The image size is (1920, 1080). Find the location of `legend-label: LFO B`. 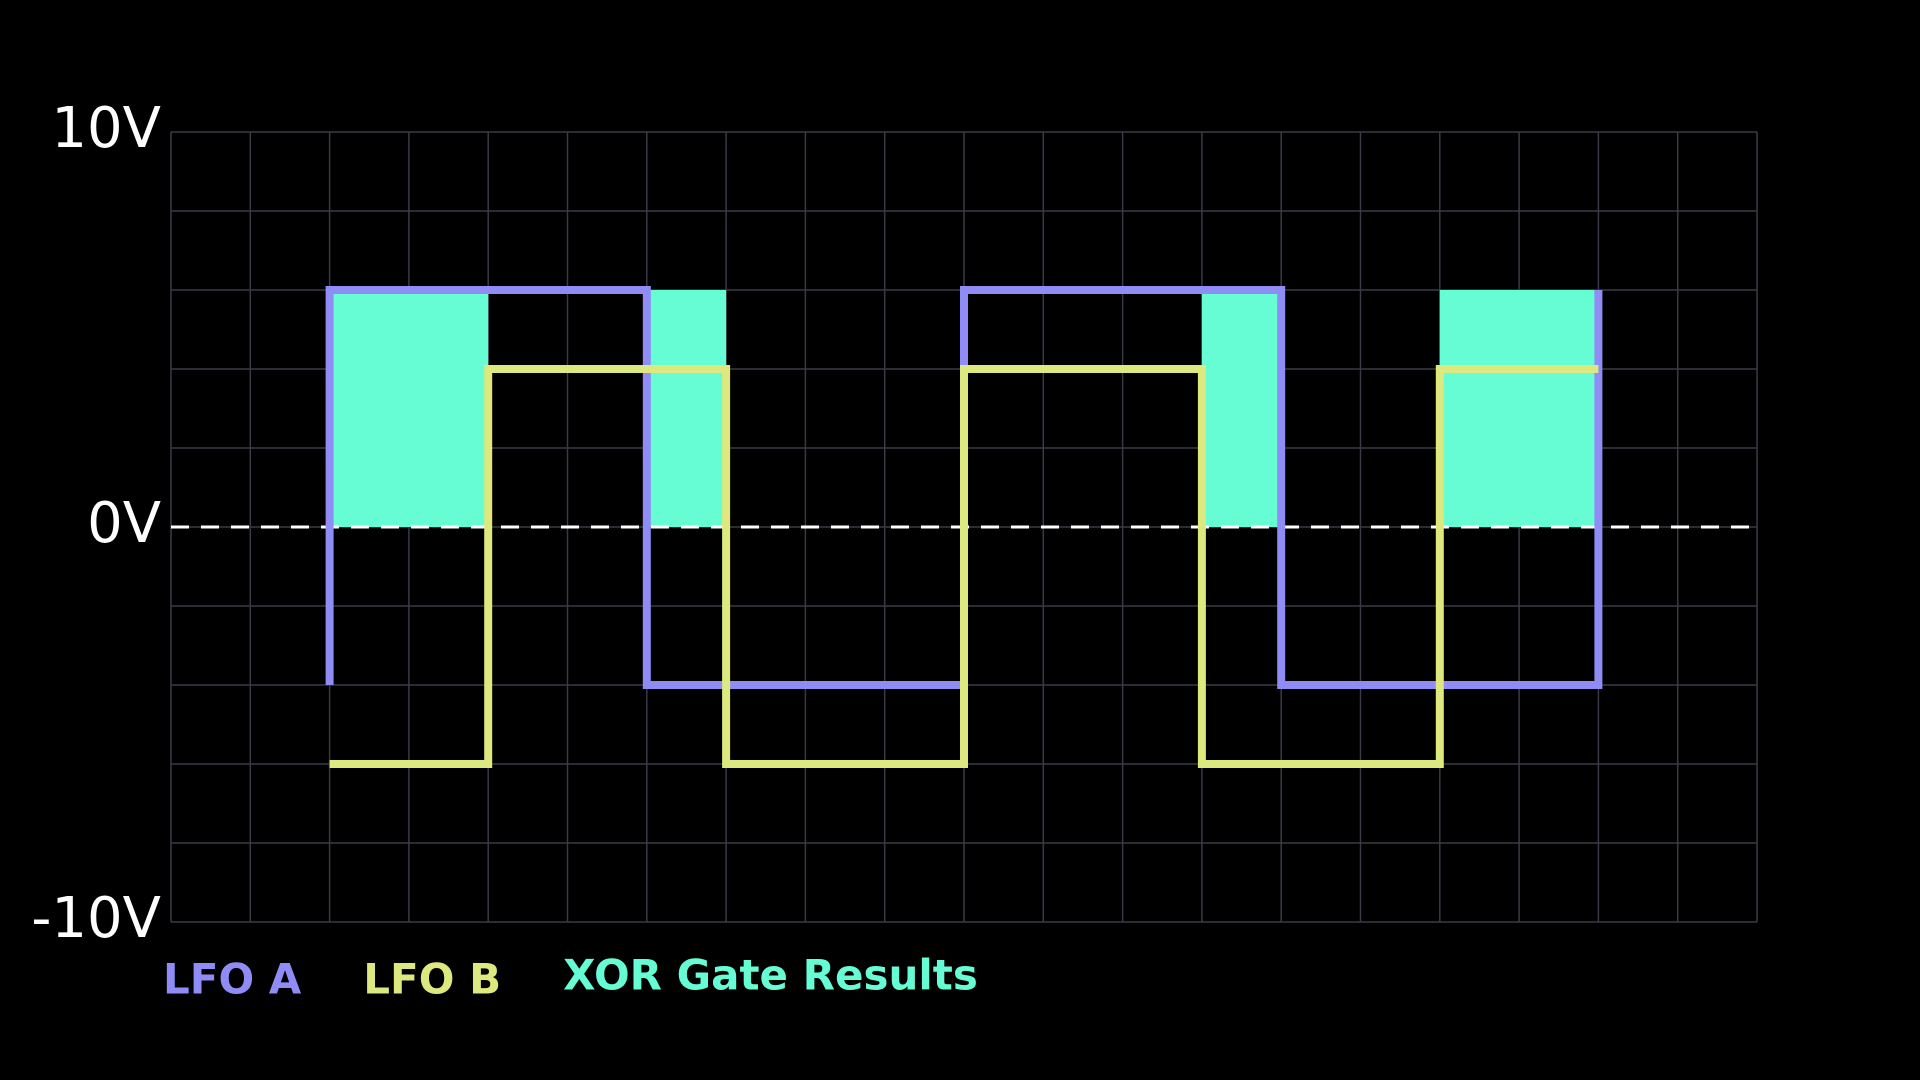

legend-label: LFO B is located at coordinates (432, 979).